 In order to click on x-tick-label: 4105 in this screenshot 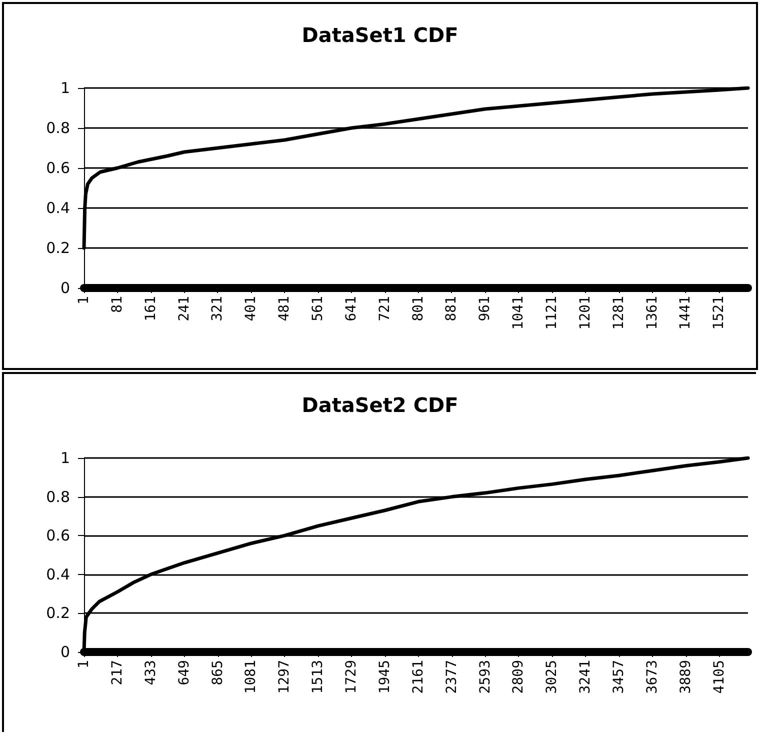, I will do `click(719, 677)`.